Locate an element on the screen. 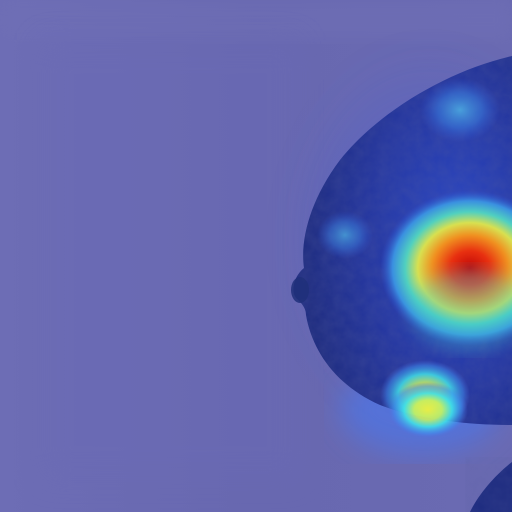 This screenshot has width=512, height=512. hotspot-left is located at coordinates (345, 235).